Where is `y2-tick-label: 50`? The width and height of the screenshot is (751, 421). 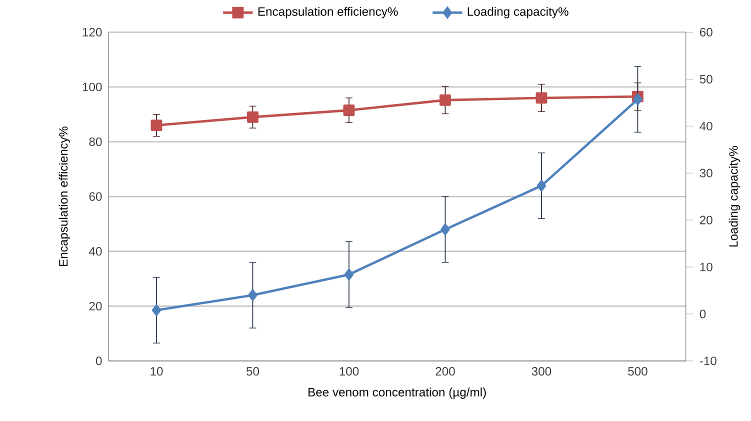 y2-tick-label: 50 is located at coordinates (706, 79).